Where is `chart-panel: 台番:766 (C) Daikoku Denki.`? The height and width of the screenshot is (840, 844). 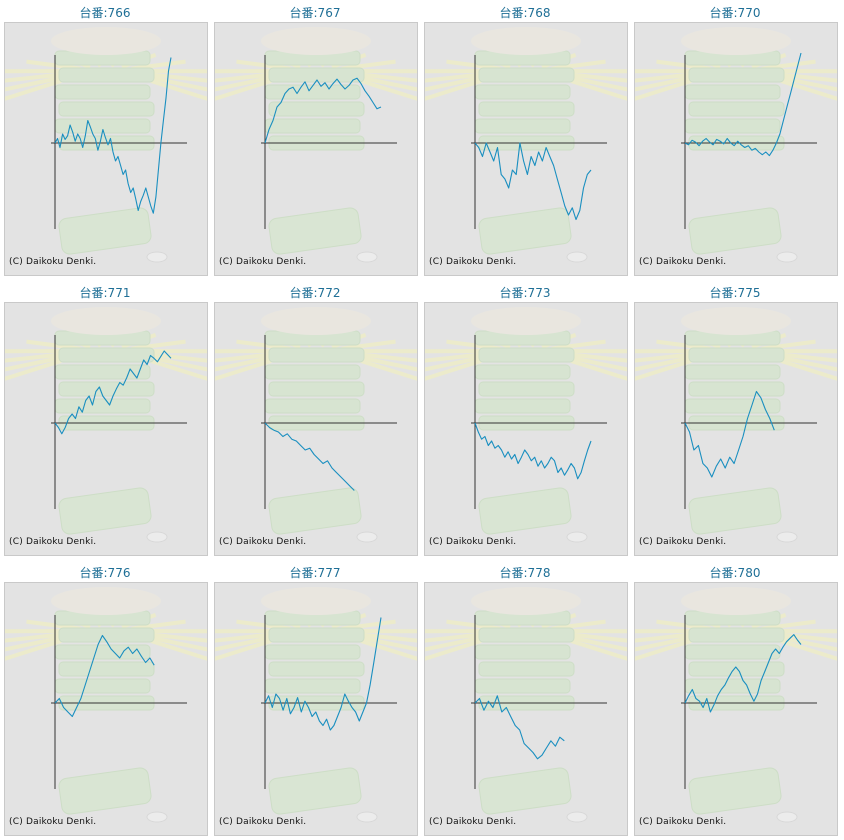
chart-panel: 台番:766 (C) Daikoku Denki. is located at coordinates (105, 140).